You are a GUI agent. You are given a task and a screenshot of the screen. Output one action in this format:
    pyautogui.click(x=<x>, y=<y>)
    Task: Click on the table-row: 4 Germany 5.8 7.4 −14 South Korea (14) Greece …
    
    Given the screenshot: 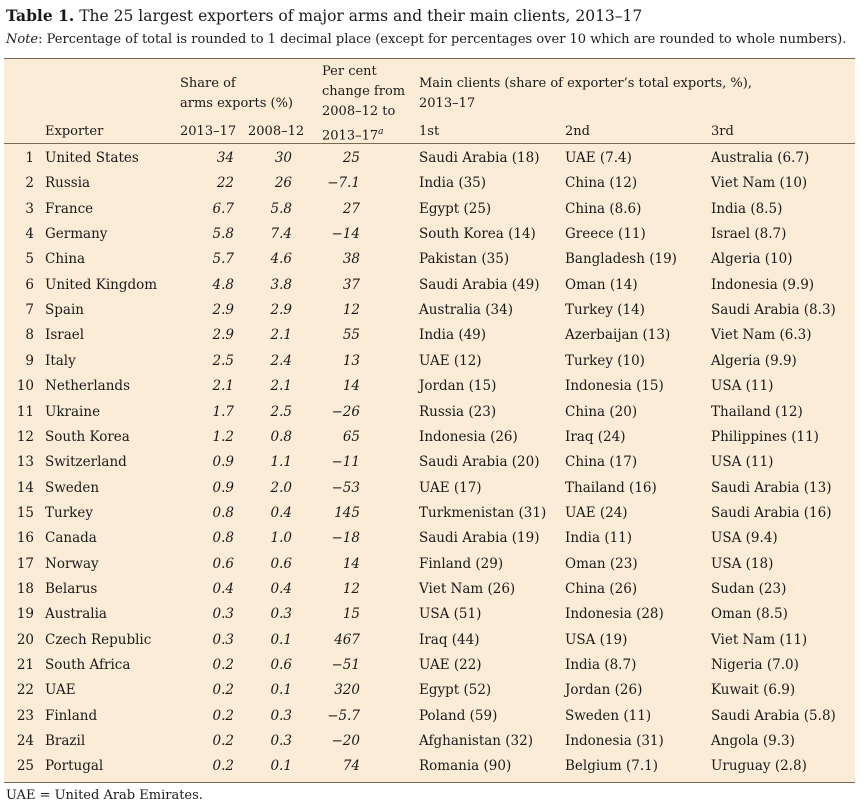 What is the action you would take?
    pyautogui.click(x=429, y=234)
    